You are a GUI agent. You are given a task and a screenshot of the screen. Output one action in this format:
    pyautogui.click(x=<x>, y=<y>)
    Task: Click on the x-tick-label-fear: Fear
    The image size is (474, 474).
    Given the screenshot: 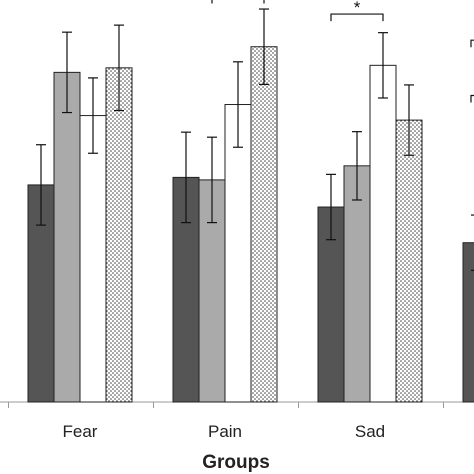 What is the action you would take?
    pyautogui.click(x=80, y=431)
    